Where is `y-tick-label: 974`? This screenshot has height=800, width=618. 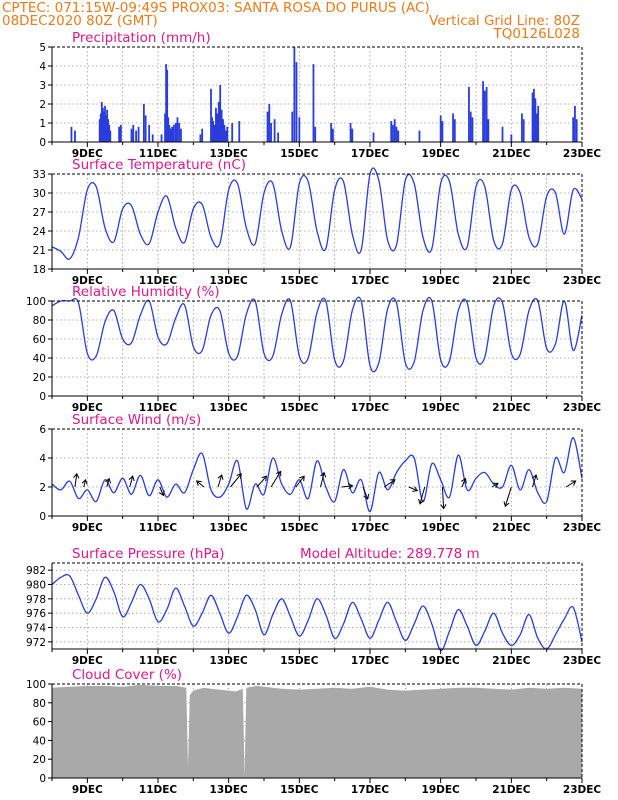
y-tick-label: 974 is located at coordinates (36, 629).